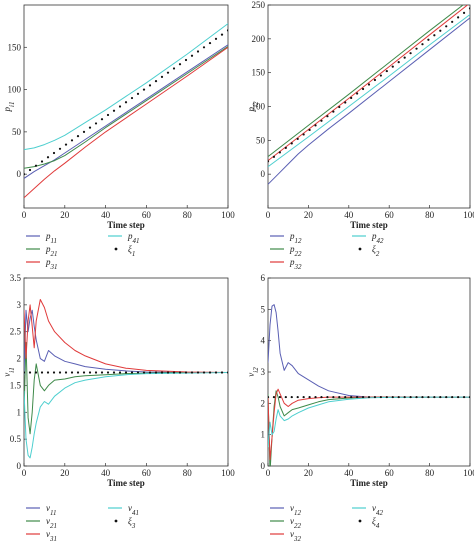 This screenshot has width=474, height=545. I want to click on legend-label: v31, so click(51, 536).